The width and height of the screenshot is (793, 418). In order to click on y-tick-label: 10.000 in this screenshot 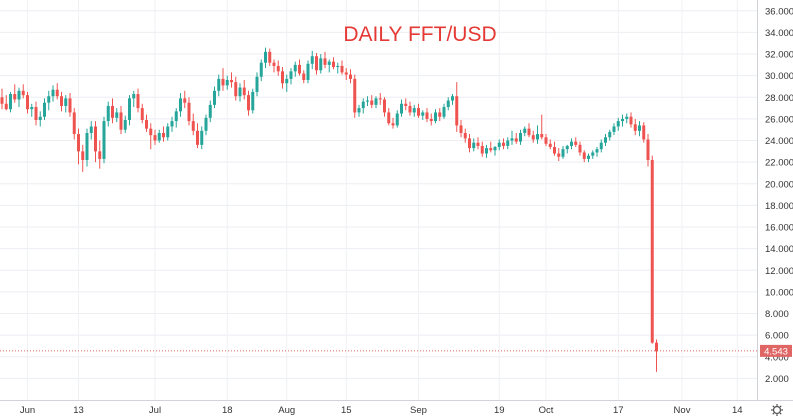, I will do `click(779, 292)`.